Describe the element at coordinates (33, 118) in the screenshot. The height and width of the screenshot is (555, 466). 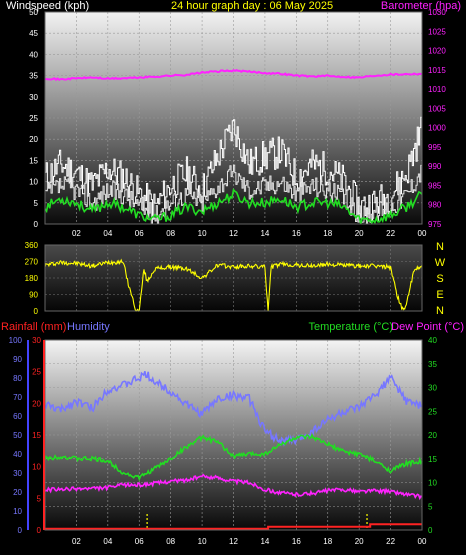
I see `windspeed-tick-label: 25` at that location.